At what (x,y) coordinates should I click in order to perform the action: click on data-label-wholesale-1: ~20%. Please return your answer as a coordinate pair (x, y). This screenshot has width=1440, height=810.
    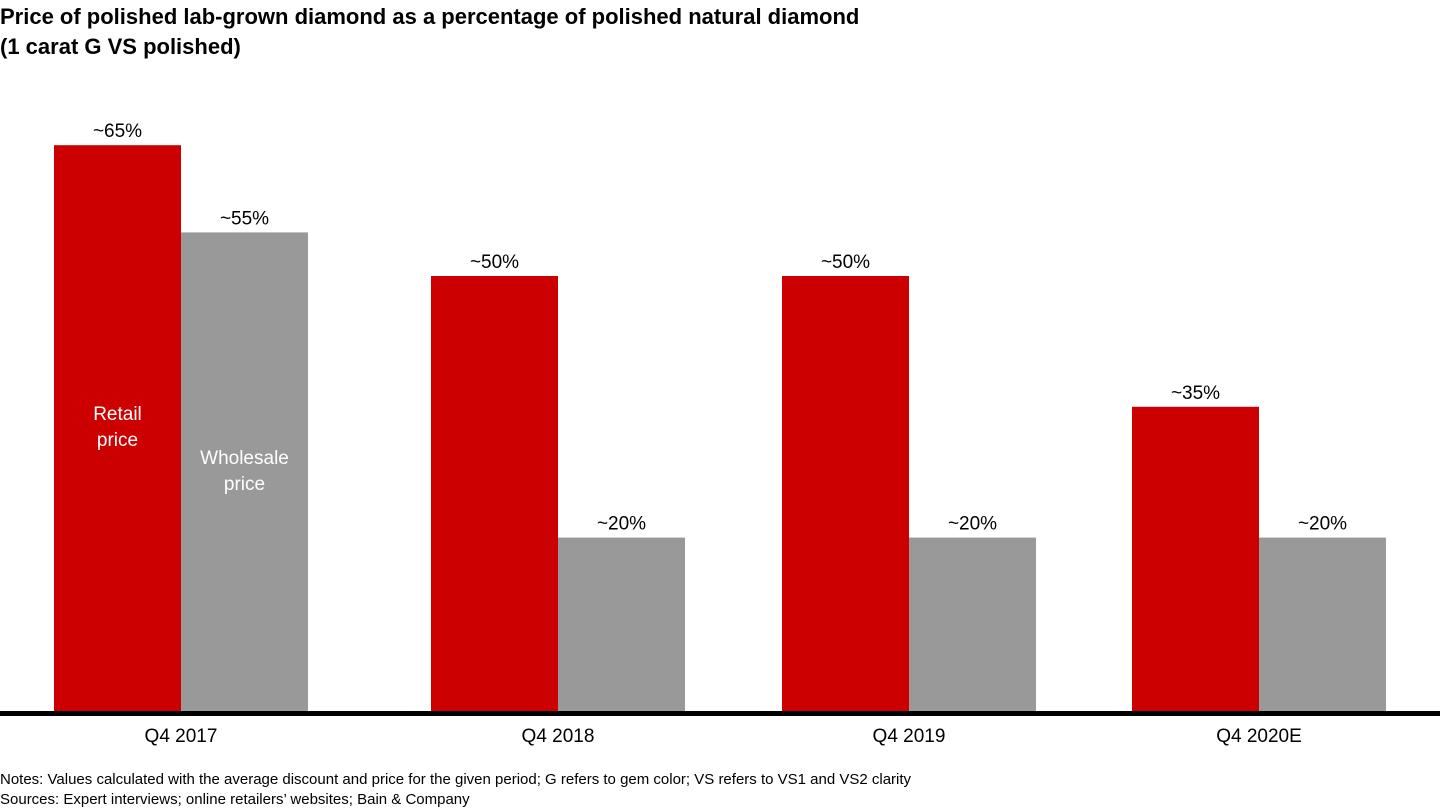
    Looking at the image, I should click on (621, 524).